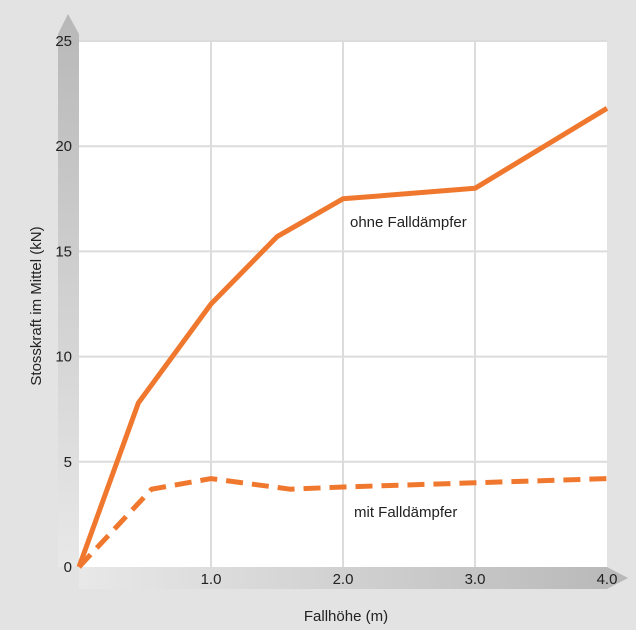 This screenshot has width=636, height=635. Describe the element at coordinates (63, 357) in the screenshot. I see `y-tick-label: 10` at that location.